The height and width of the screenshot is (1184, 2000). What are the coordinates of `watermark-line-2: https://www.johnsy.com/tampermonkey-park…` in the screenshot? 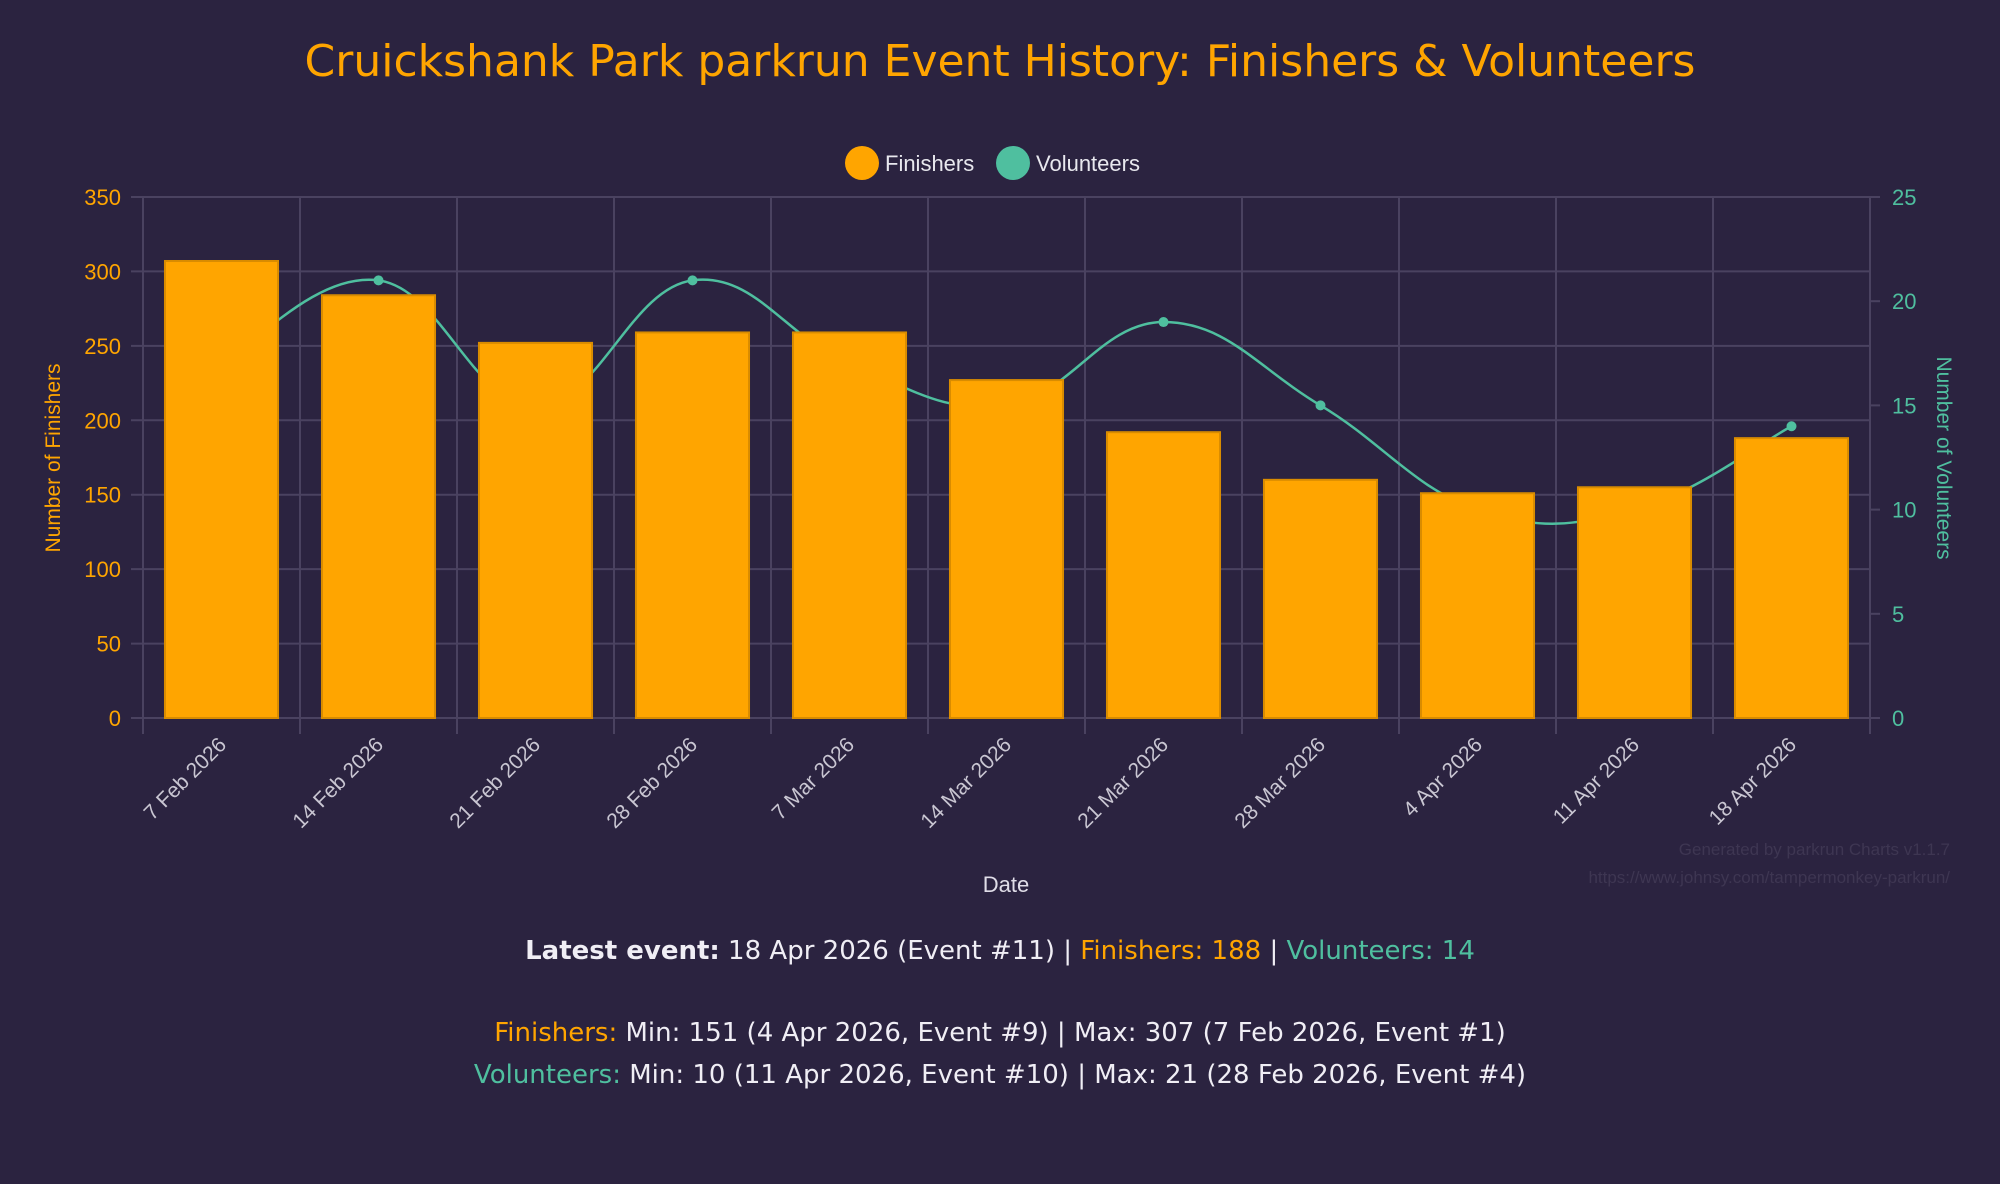 It's located at (1769, 877).